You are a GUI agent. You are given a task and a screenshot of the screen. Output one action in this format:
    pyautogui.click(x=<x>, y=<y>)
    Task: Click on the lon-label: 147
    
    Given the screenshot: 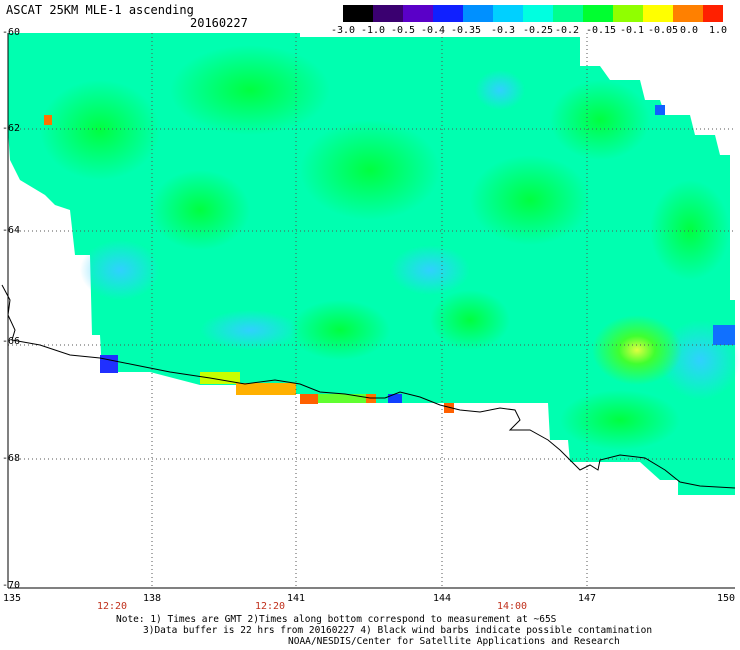 What is the action you would take?
    pyautogui.click(x=587, y=598)
    